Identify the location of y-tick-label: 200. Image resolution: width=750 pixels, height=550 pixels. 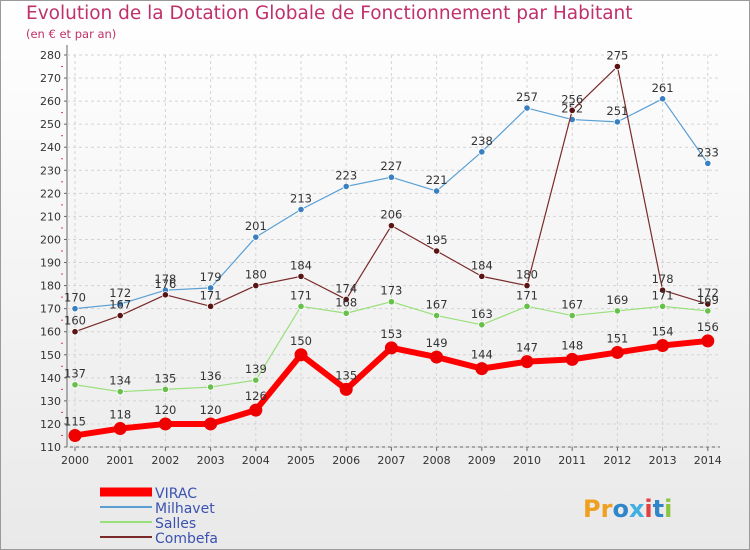
(50, 239).